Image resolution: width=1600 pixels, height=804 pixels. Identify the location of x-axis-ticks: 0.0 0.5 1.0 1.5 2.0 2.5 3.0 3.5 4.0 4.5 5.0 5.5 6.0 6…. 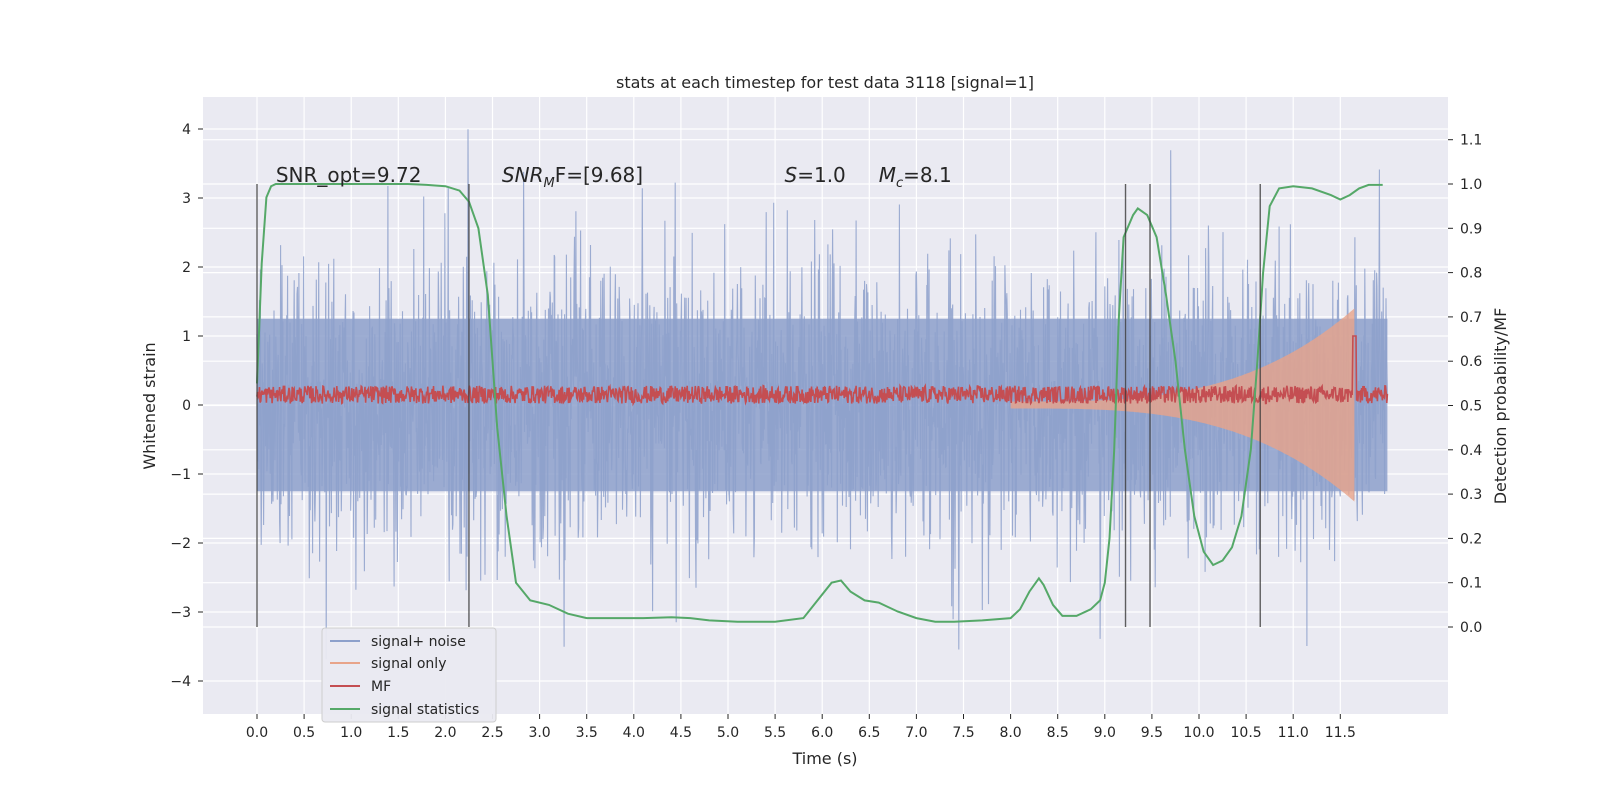
(801, 727).